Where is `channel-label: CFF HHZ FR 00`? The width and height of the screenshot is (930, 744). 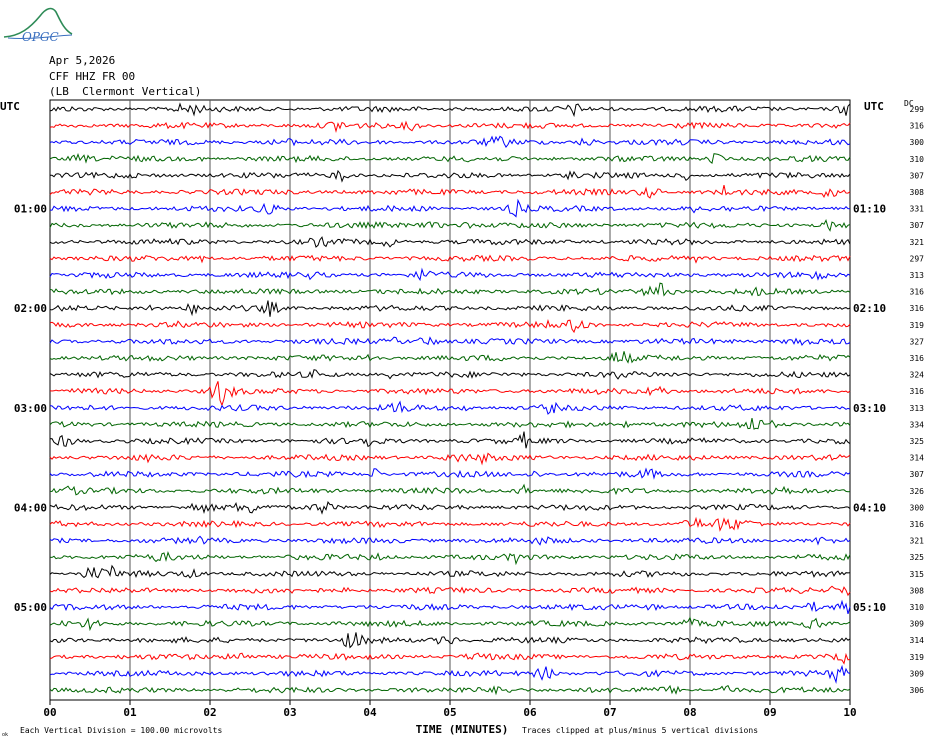 channel-label: CFF HHZ FR 00 is located at coordinates (92, 76).